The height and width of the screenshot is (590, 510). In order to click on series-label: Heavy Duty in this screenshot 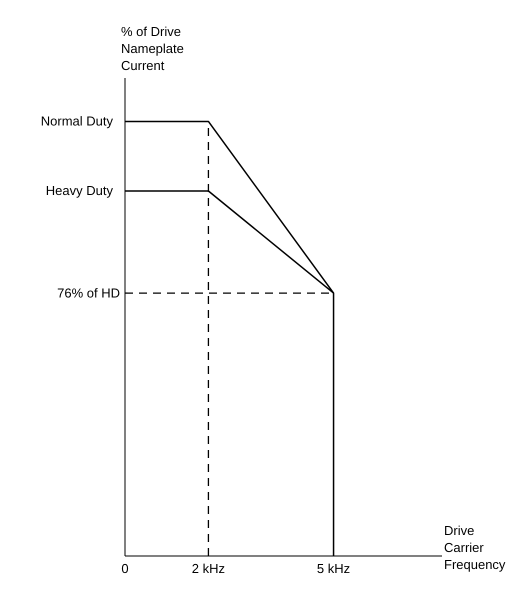, I will do `click(80, 190)`.